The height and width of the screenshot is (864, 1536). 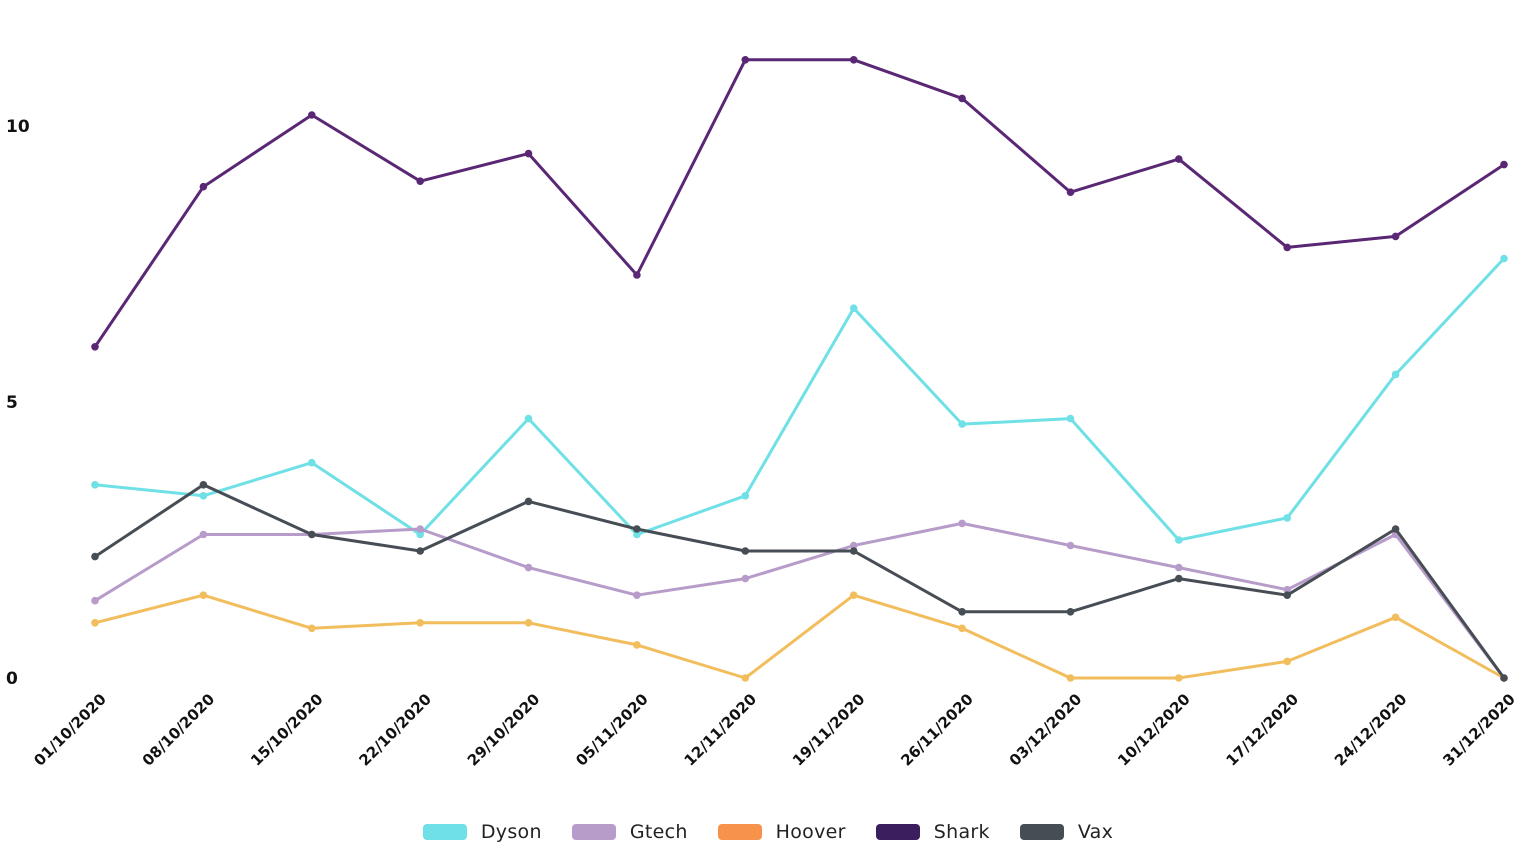 I want to click on x-tick-label-10: 10/12/2020, so click(x=1154, y=730).